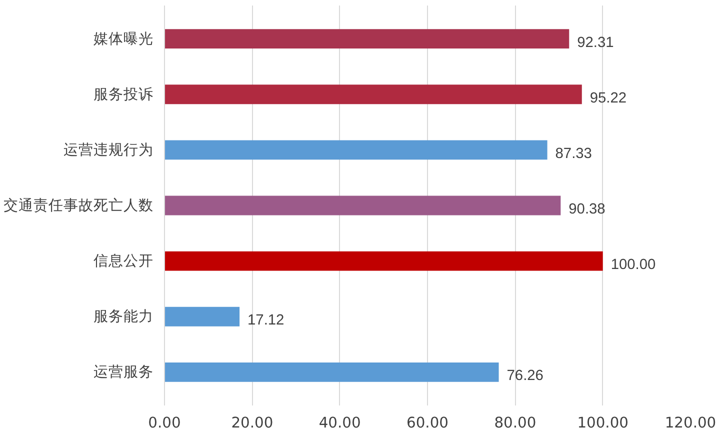 The width and height of the screenshot is (722, 434). I want to click on data-label: 95.22, so click(608, 98).